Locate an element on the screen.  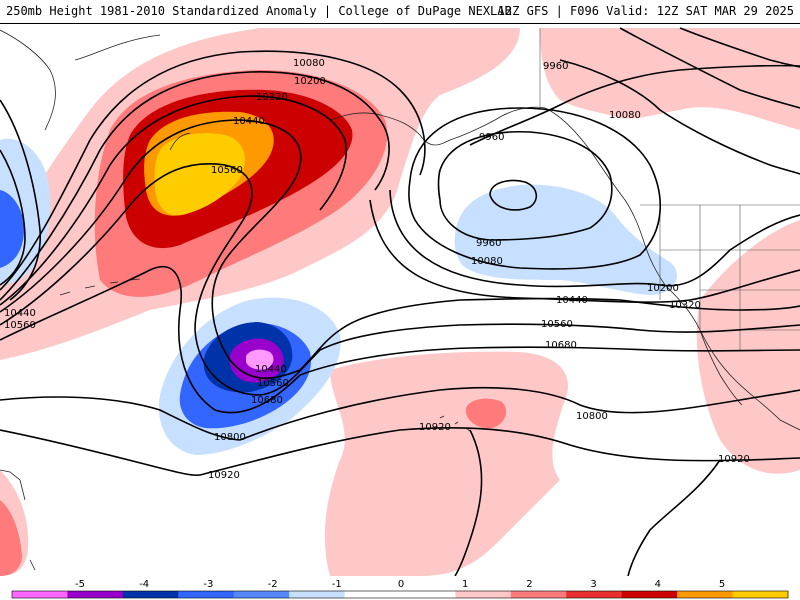
legend-tick-label: 0 is located at coordinates (401, 584).